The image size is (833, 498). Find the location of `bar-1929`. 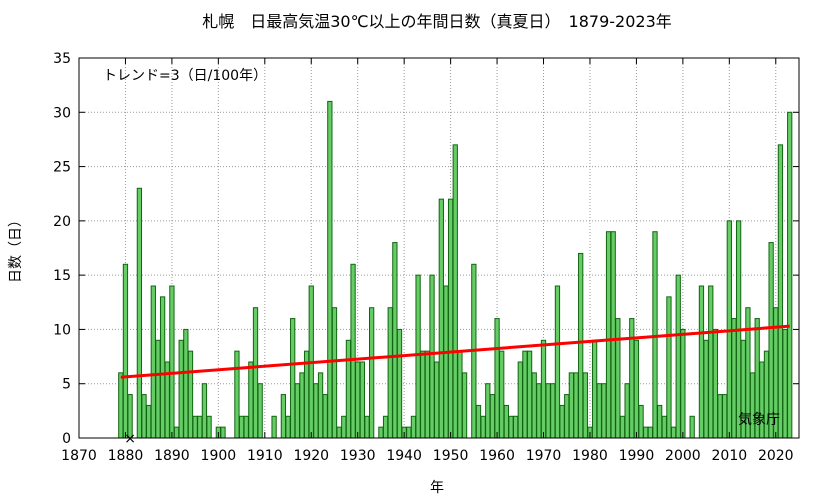

bar-1929 is located at coordinates (353, 351).